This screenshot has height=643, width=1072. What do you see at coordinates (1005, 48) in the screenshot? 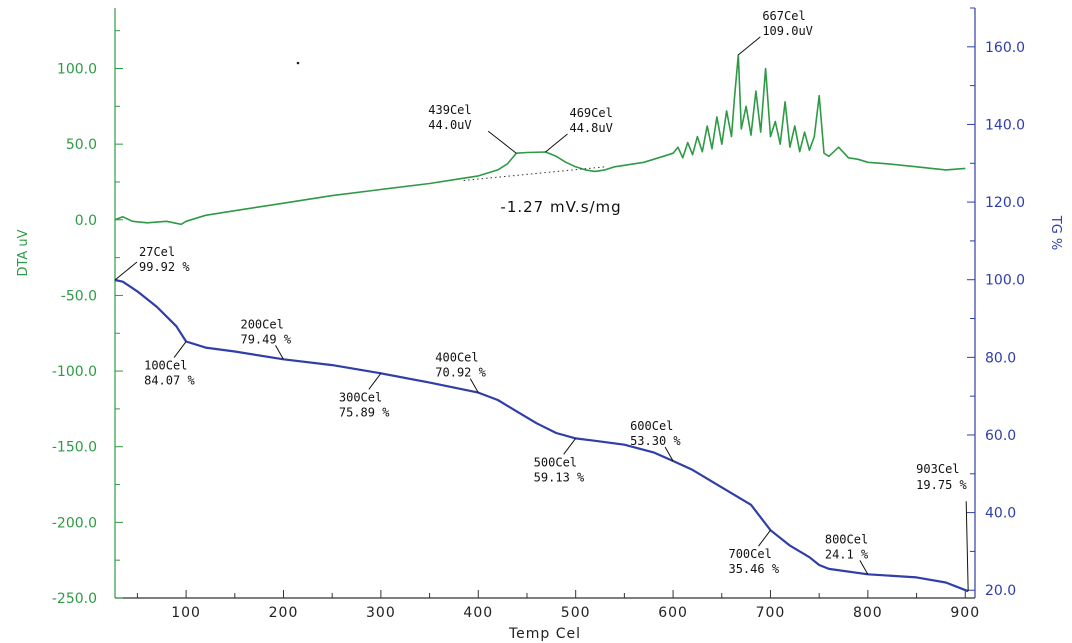
I see `right-tick-label: 160.0` at bounding box center [1005, 48].